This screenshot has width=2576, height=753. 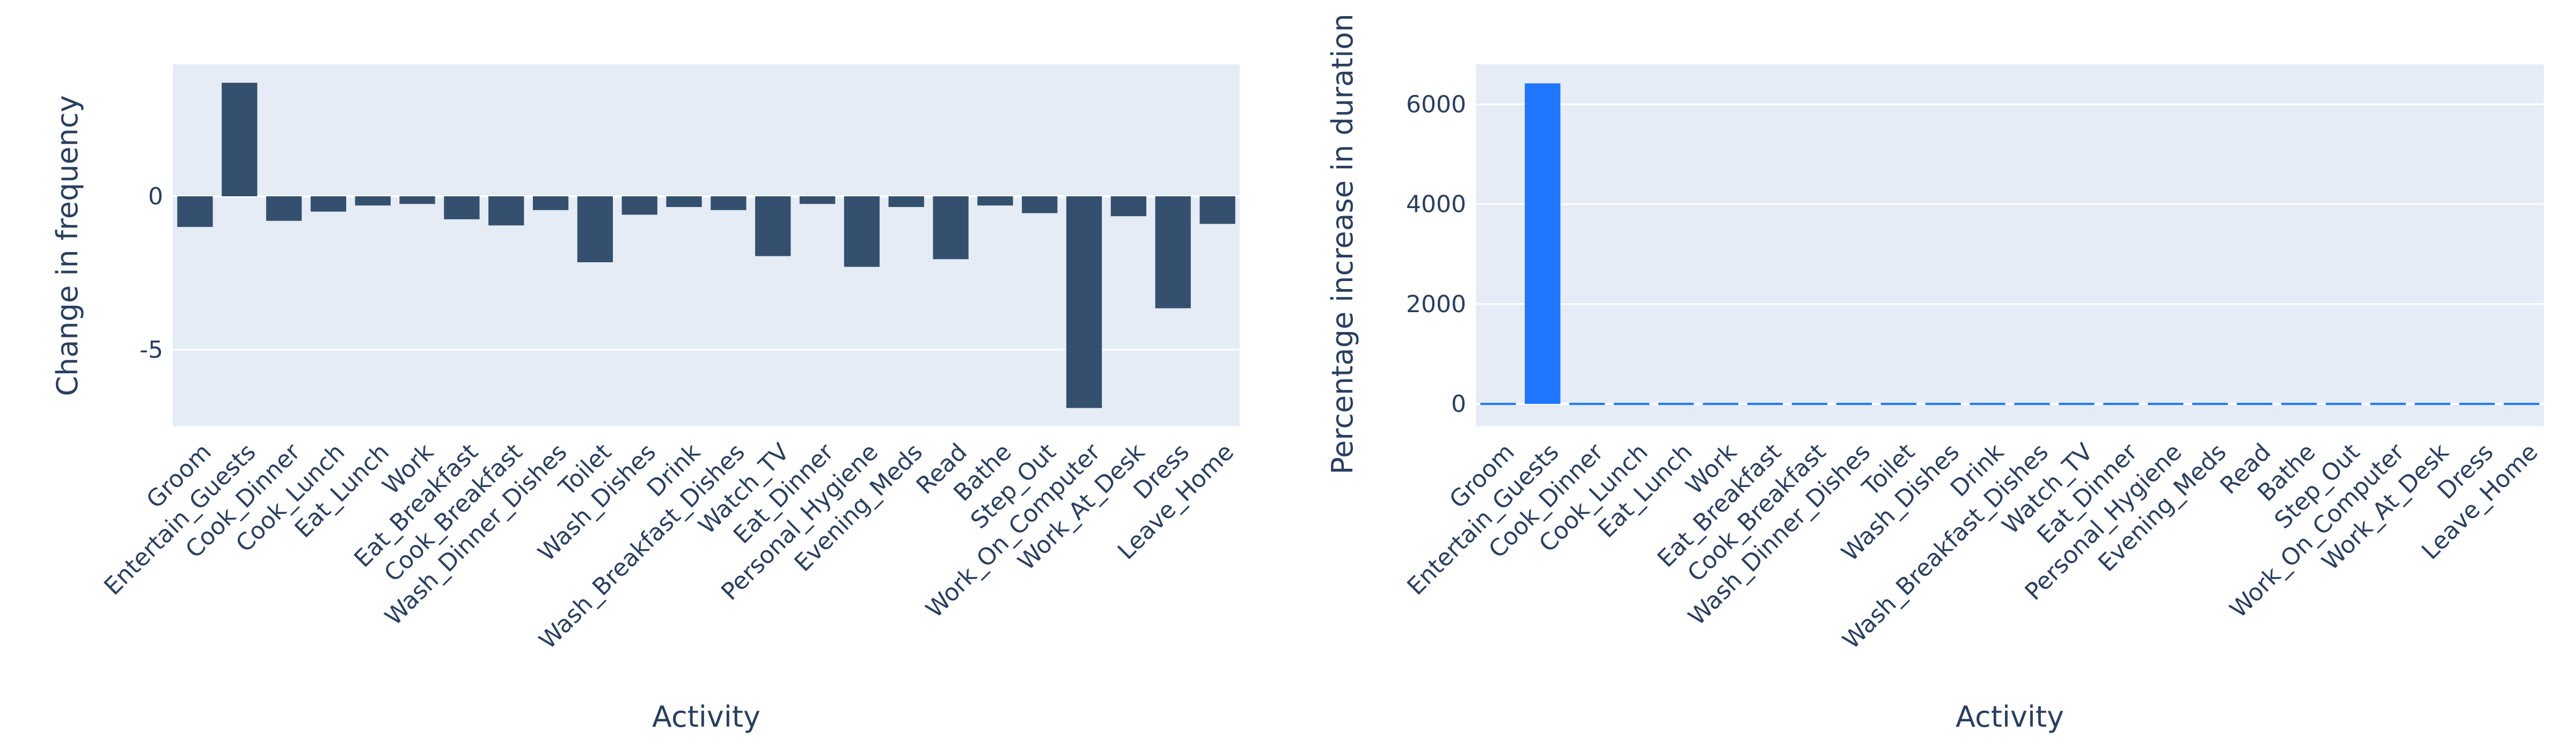 What do you see at coordinates (151, 350) in the screenshot?
I see `y-tick-label: -5` at bounding box center [151, 350].